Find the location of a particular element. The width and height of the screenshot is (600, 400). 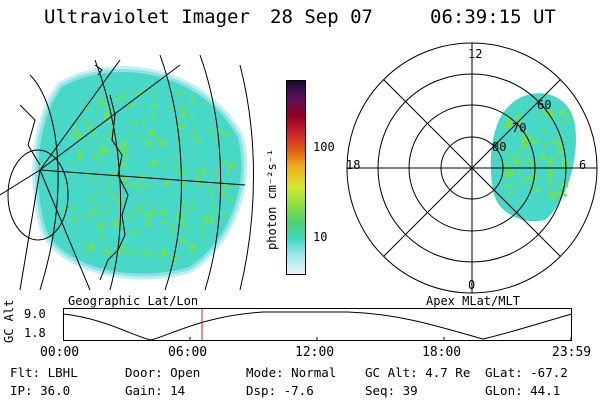

mlat-label-70: 70 is located at coordinates (519, 128).